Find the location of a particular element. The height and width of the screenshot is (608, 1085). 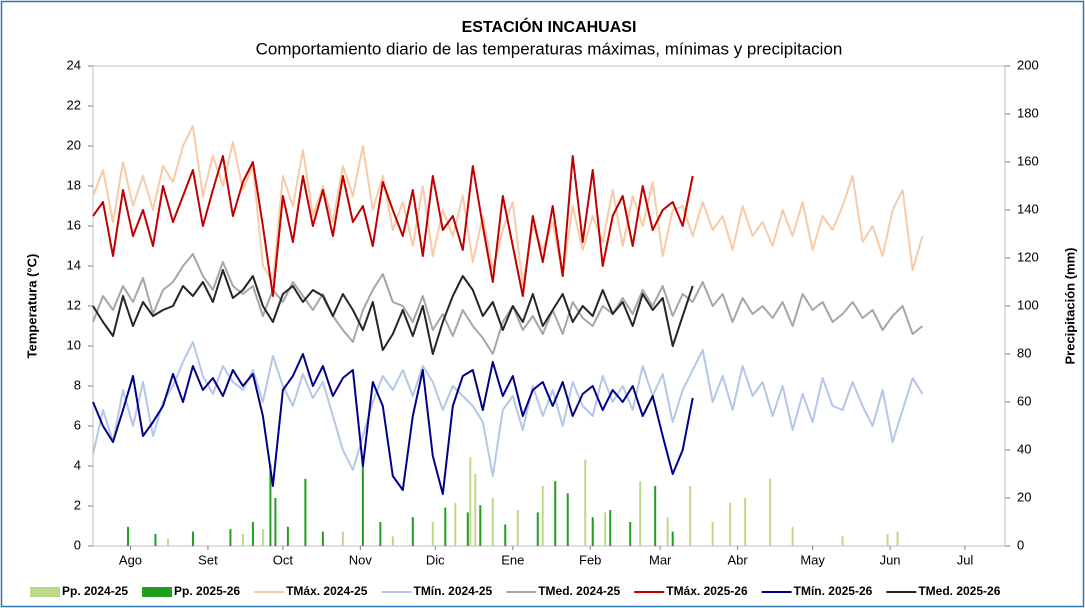

x-tick-label: Nov is located at coordinates (361, 559).